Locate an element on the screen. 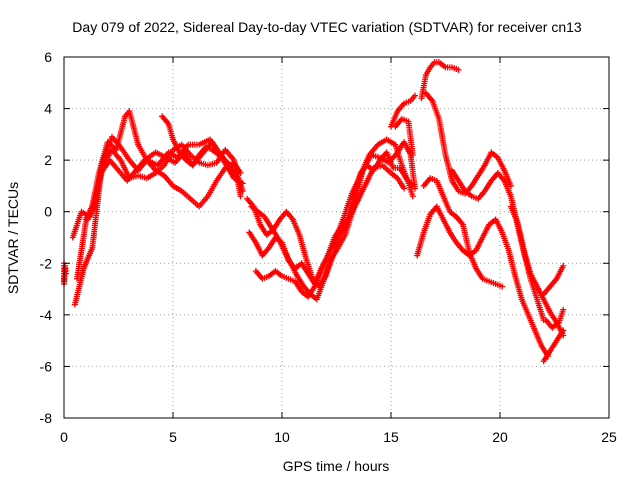 Image resolution: width=640 pixels, height=480 pixels. x-tick-label: 0 is located at coordinates (64, 437).